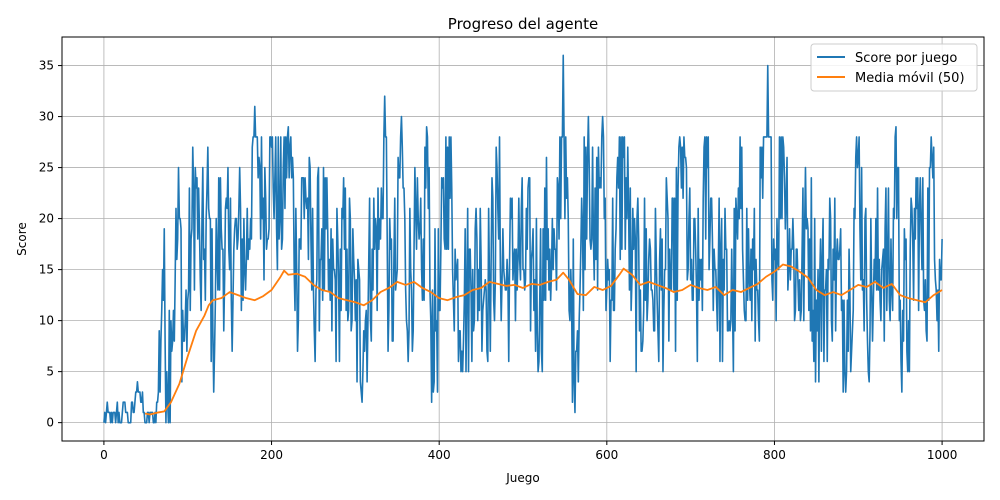  What do you see at coordinates (46, 321) in the screenshot?
I see `y-tick-label: 10` at bounding box center [46, 321].